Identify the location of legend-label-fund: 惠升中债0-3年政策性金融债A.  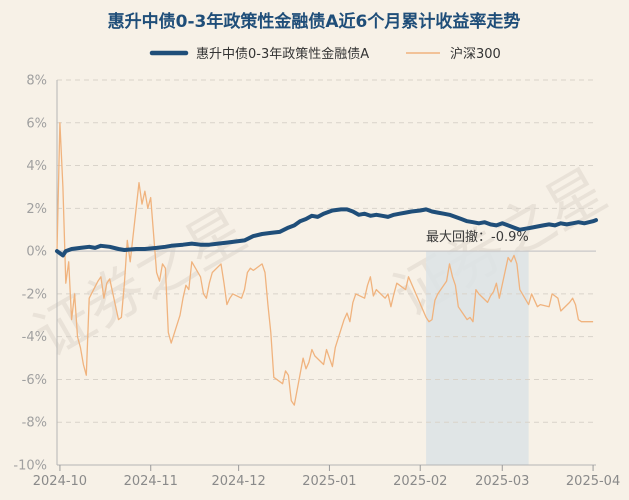
(282, 54).